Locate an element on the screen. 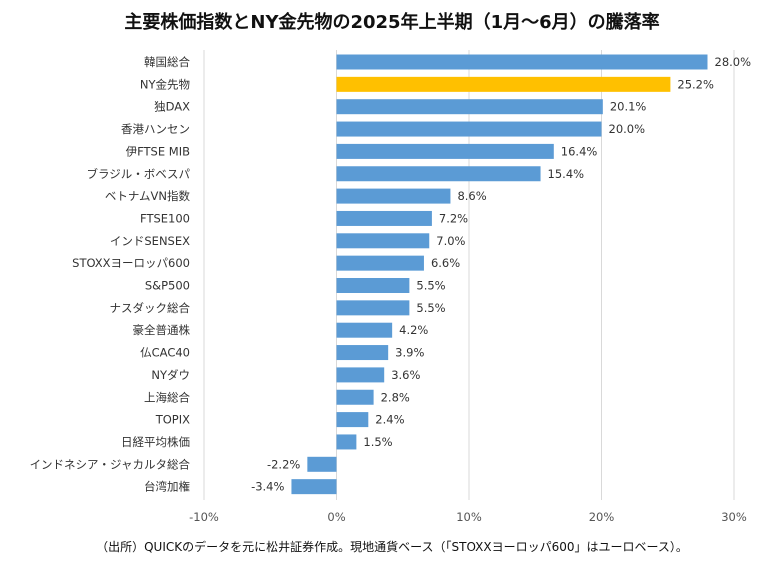 The height and width of the screenshot is (563, 784). x-tick-label: 20% is located at coordinates (602, 517).